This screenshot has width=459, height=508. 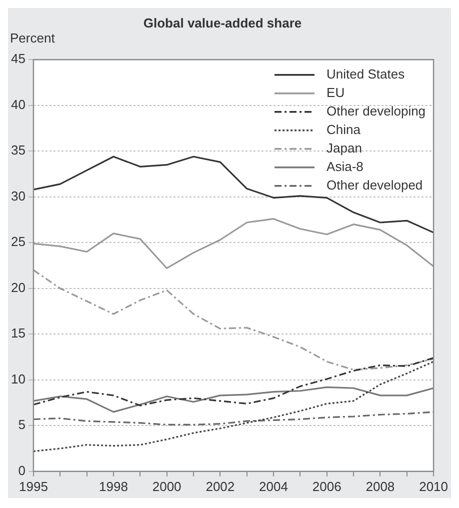 I want to click on y-tick-label: 35, so click(x=18, y=150).